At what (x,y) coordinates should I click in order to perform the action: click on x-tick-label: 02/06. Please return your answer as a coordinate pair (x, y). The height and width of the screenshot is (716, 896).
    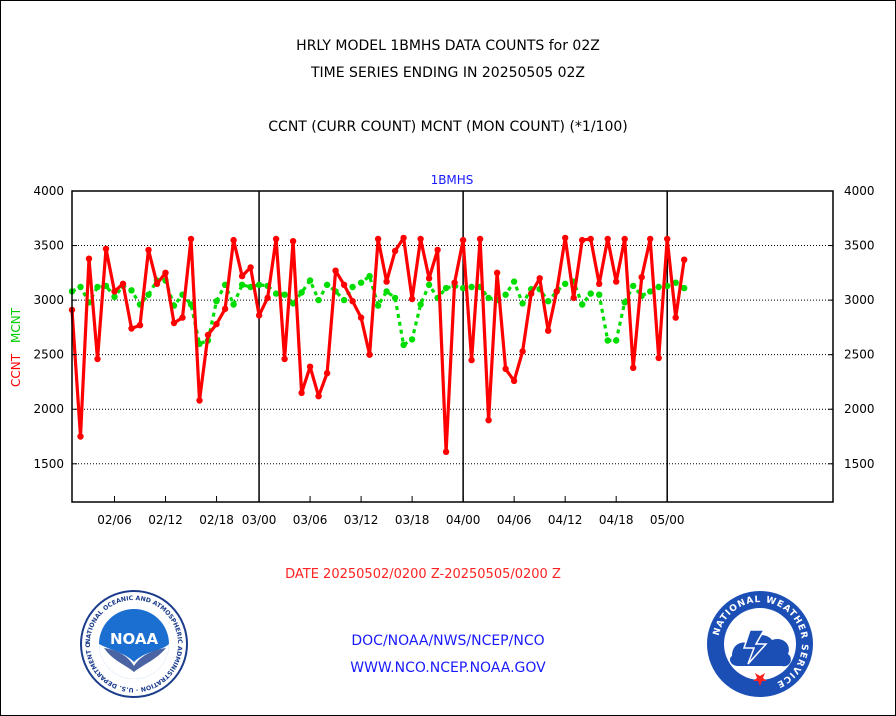
    Looking at the image, I should click on (114, 520).